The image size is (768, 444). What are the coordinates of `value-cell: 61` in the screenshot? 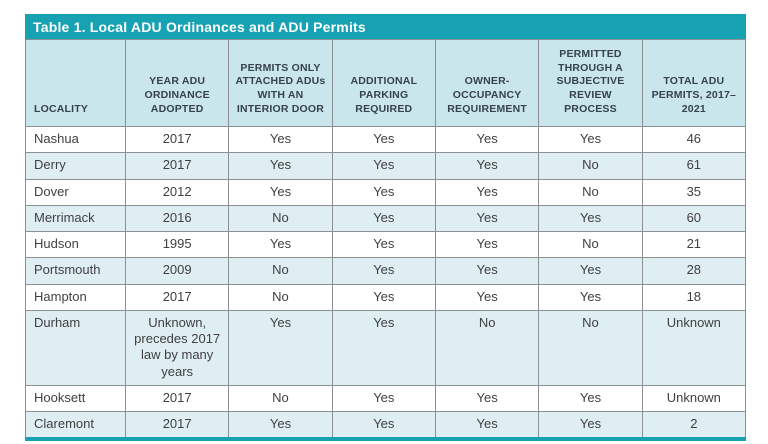 It's located at (694, 166).